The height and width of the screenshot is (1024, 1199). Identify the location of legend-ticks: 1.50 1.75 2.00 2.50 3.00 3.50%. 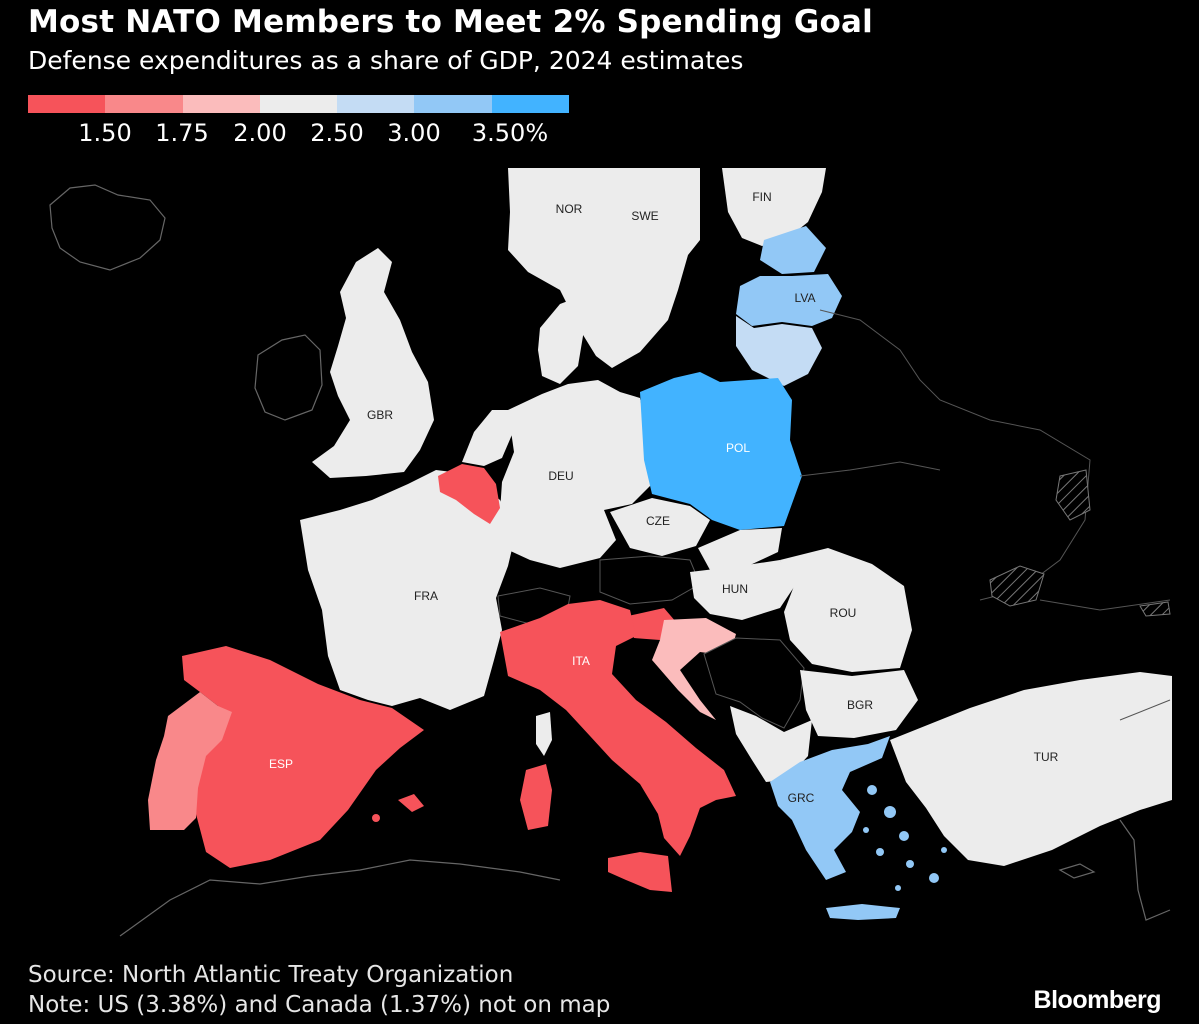
(298, 130).